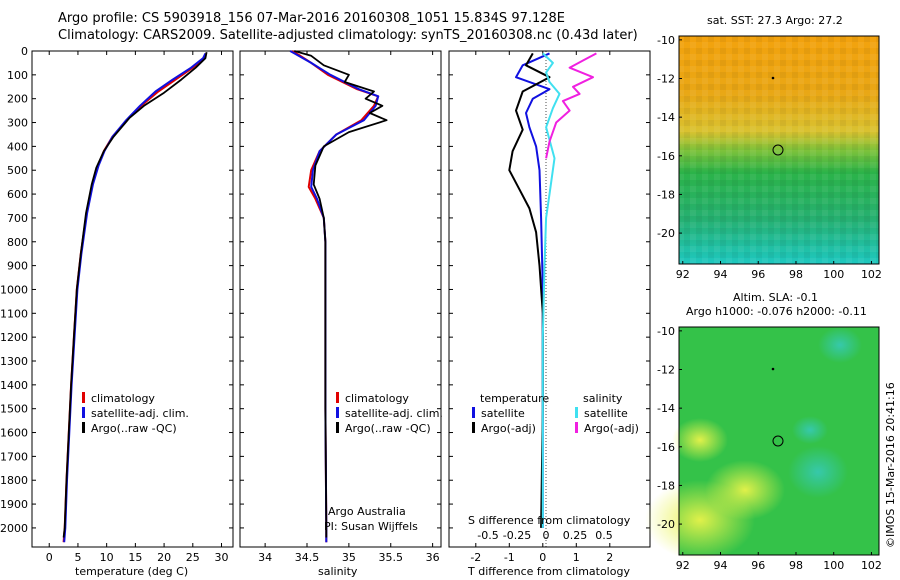 The image size is (900, 580). What do you see at coordinates (14, 480) in the screenshot?
I see `y-tick-label: 1800` at bounding box center [14, 480].